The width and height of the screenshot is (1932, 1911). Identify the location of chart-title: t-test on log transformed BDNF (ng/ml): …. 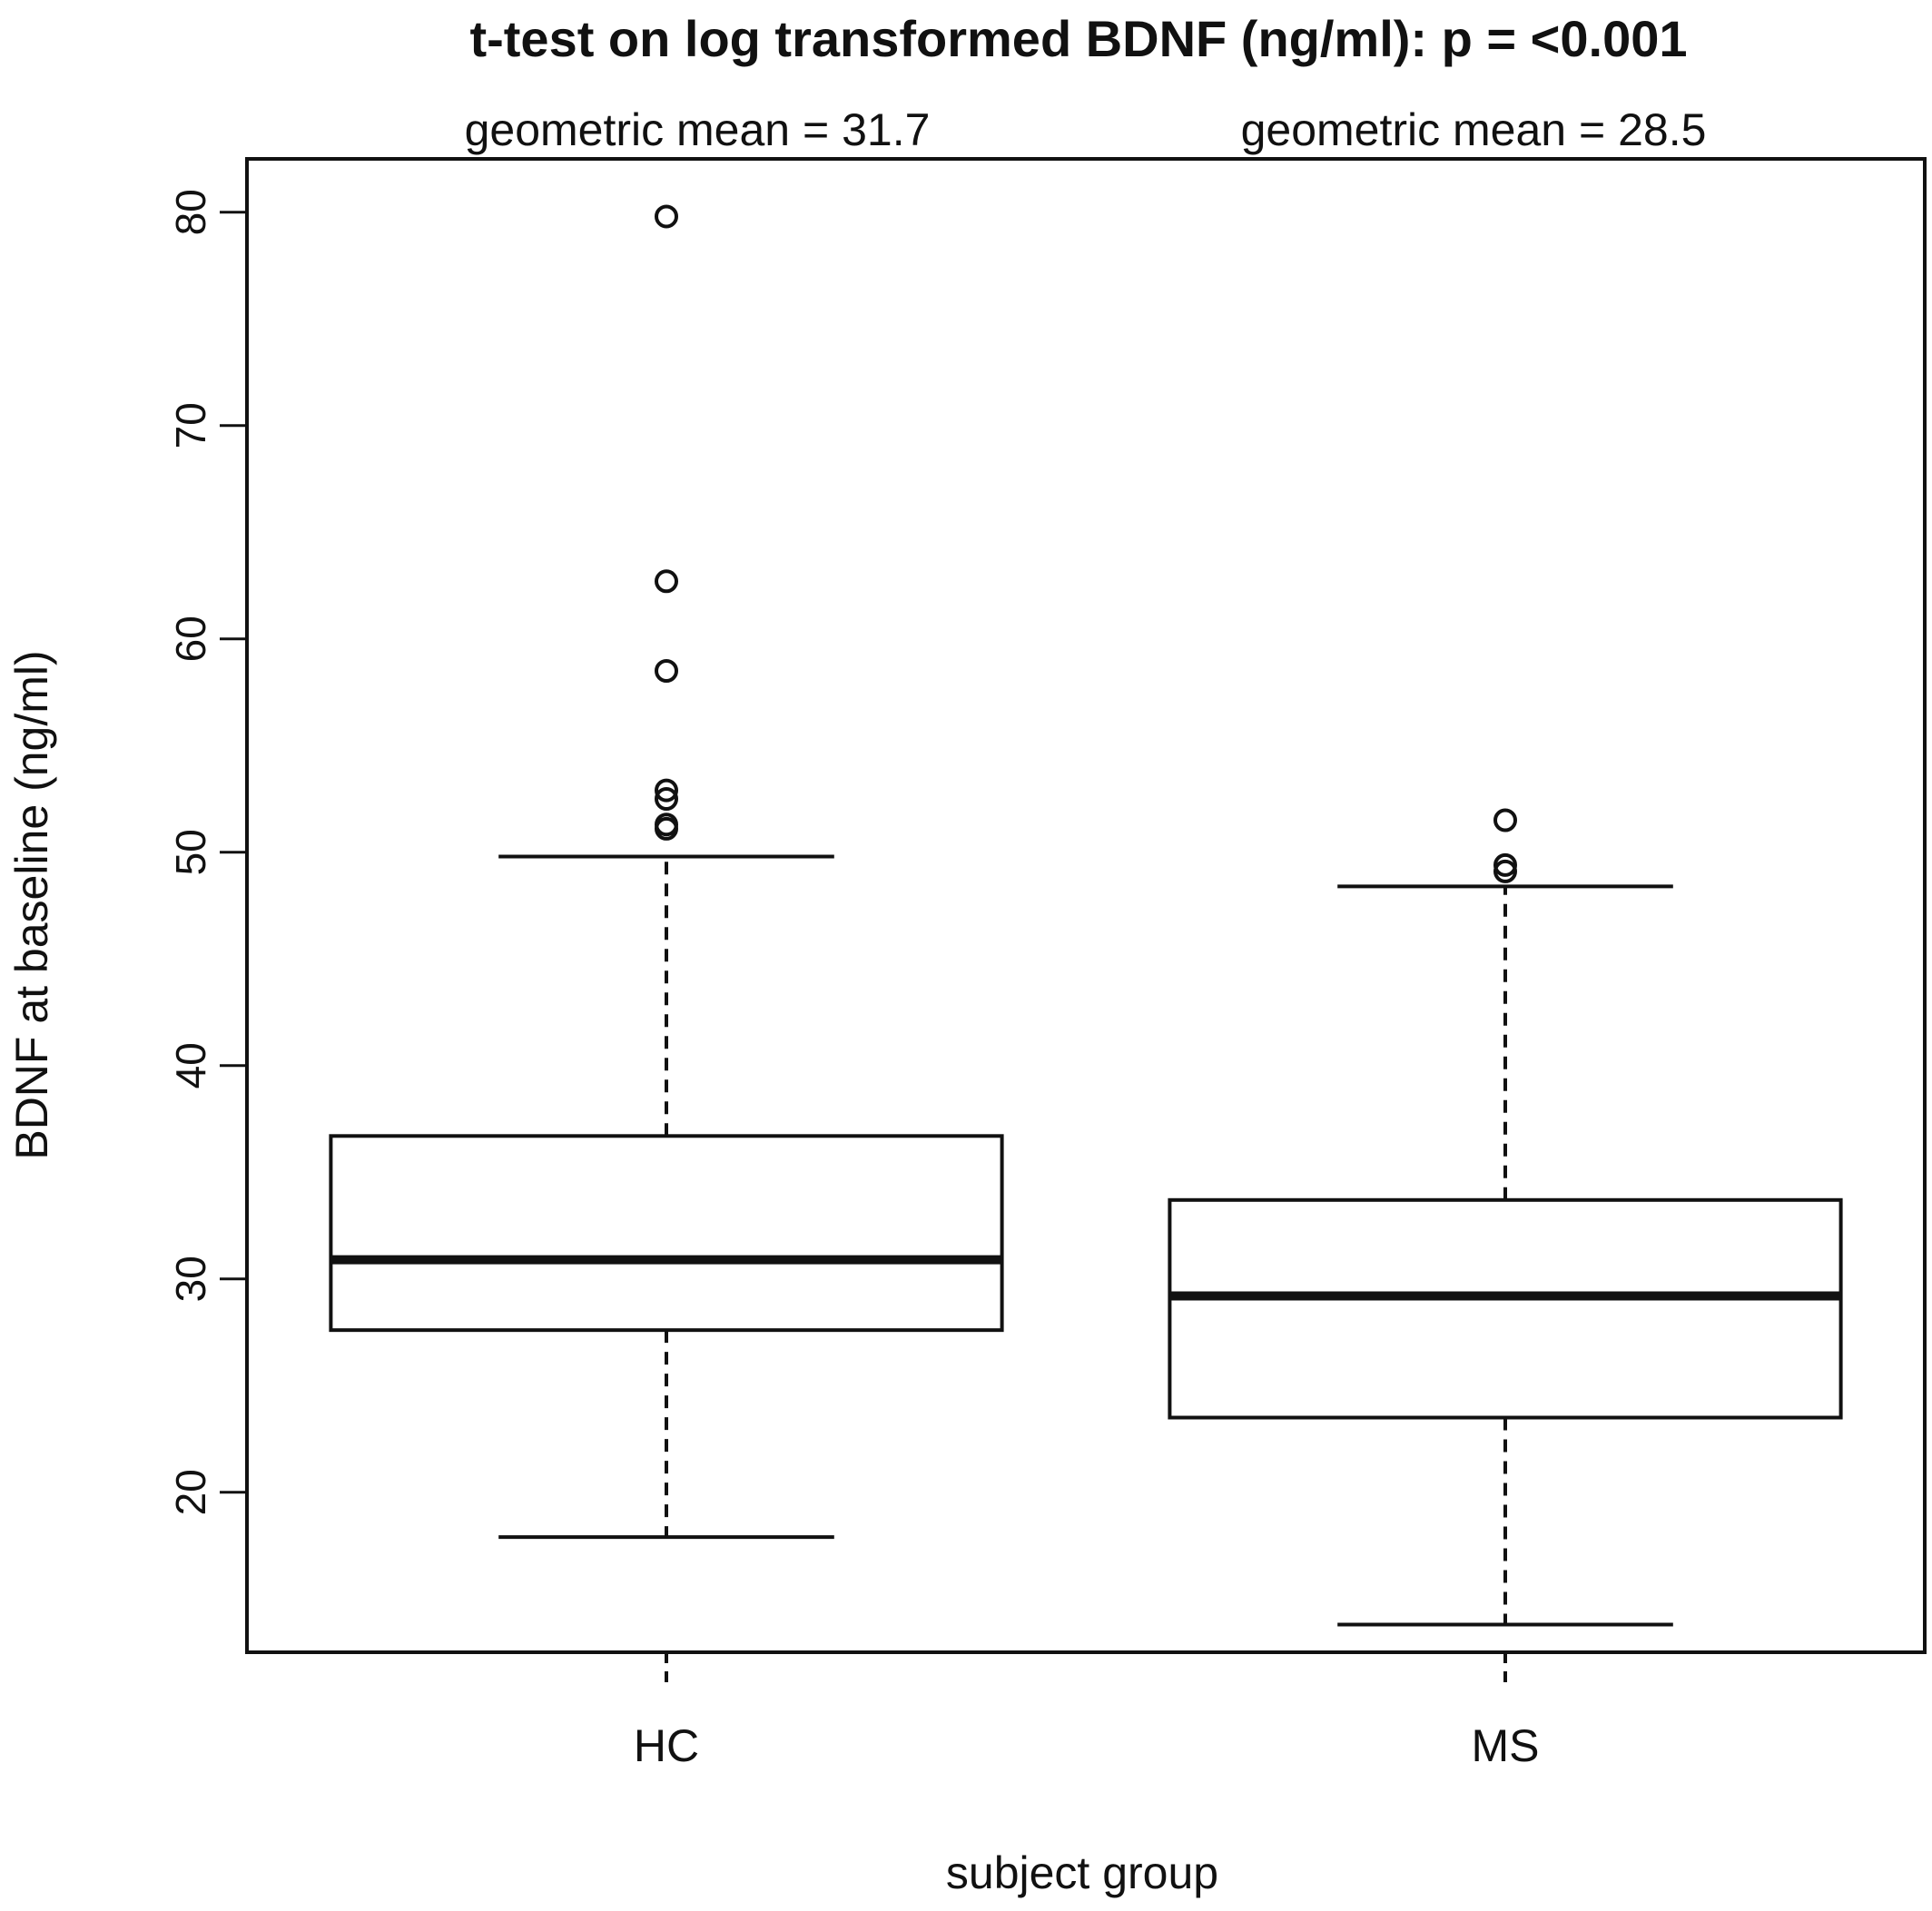
(1078, 38).